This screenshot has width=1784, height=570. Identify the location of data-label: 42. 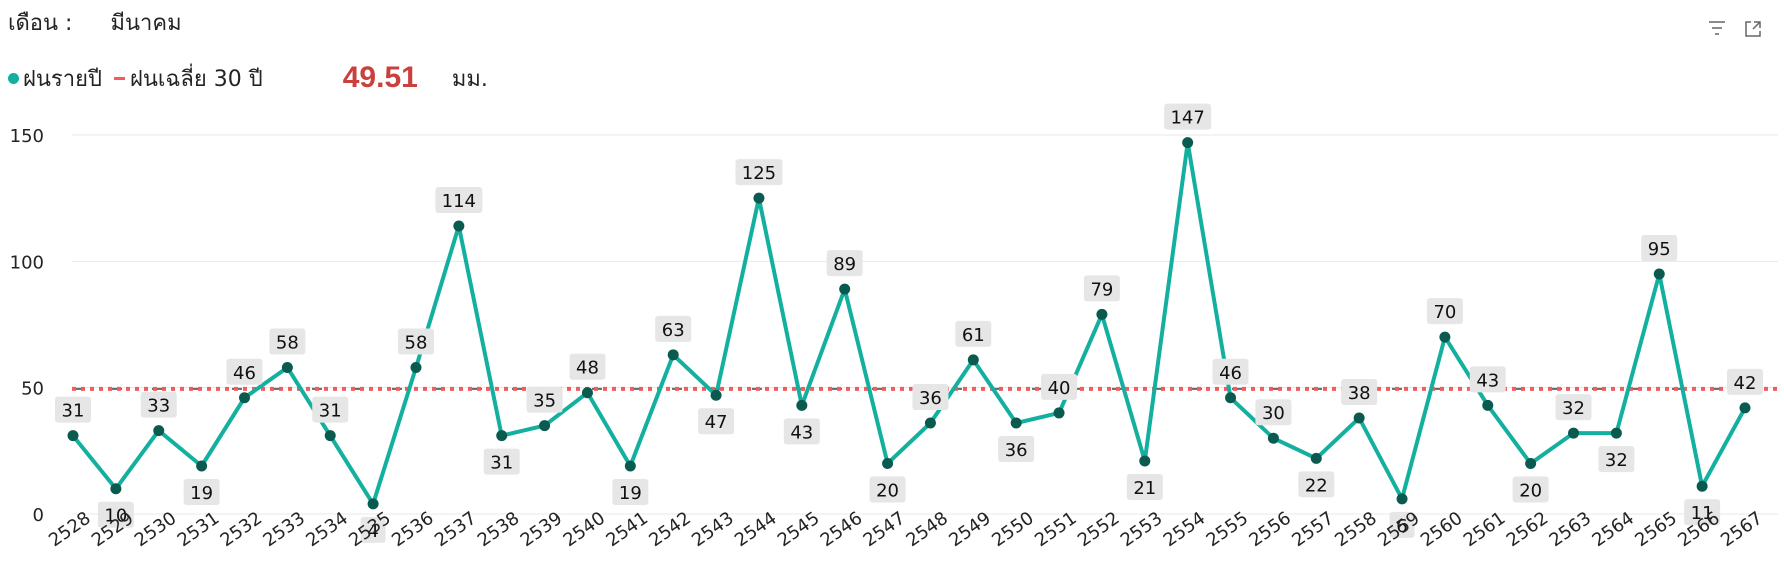
(1745, 381).